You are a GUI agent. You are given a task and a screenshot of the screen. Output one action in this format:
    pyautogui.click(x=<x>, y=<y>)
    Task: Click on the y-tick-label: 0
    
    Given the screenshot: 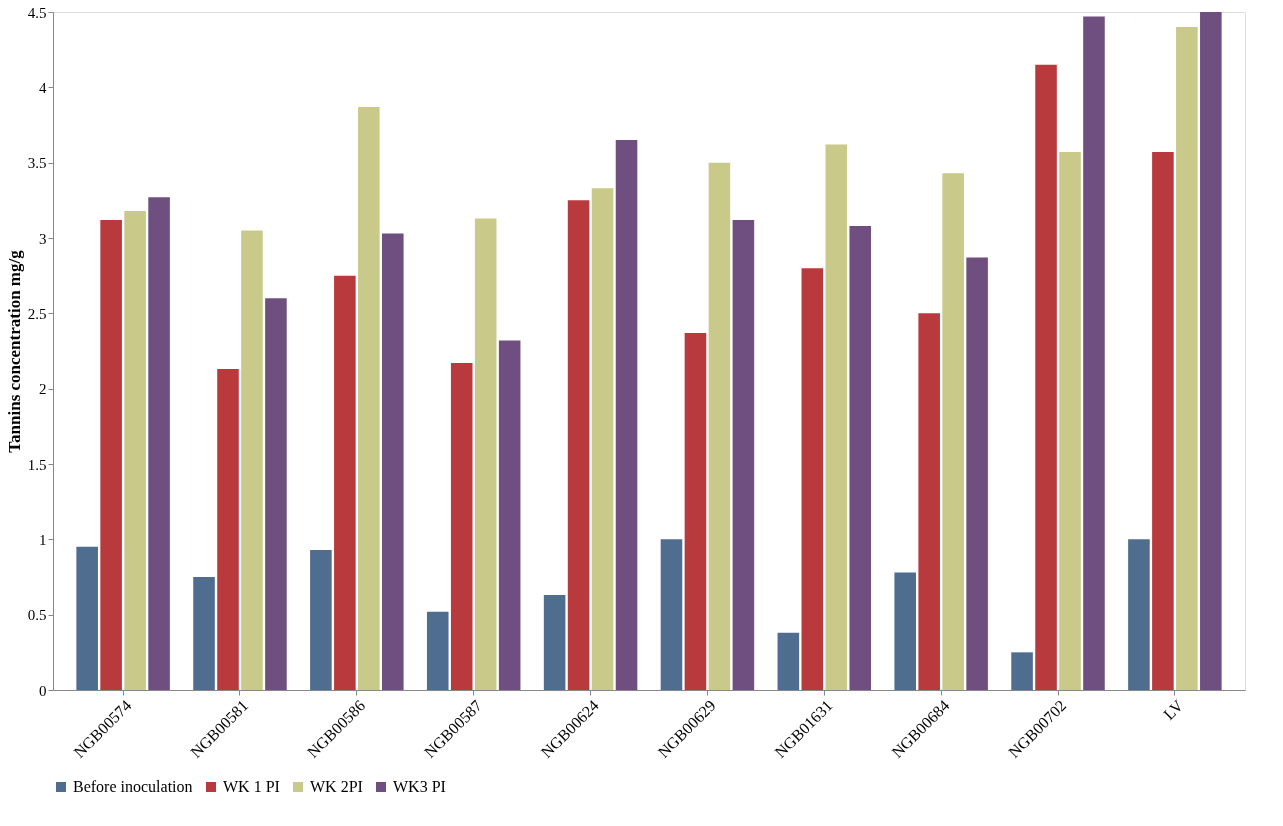 What is the action you would take?
    pyautogui.click(x=43, y=690)
    